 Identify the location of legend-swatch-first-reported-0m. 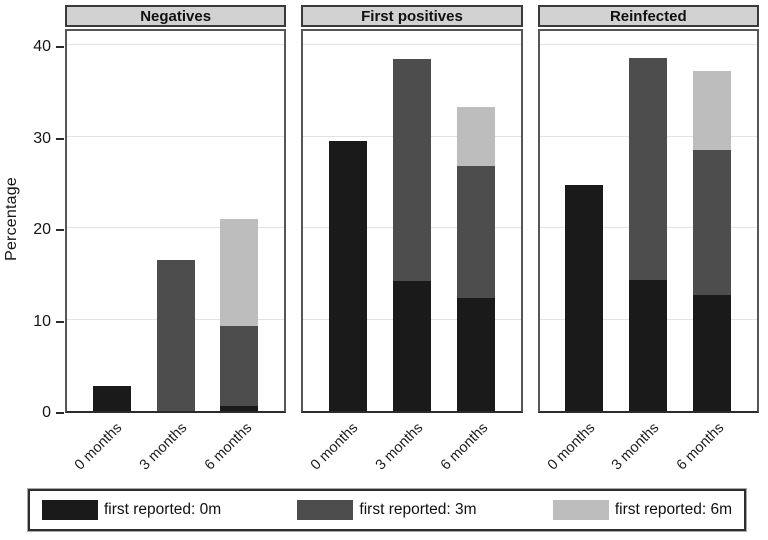
(70, 510).